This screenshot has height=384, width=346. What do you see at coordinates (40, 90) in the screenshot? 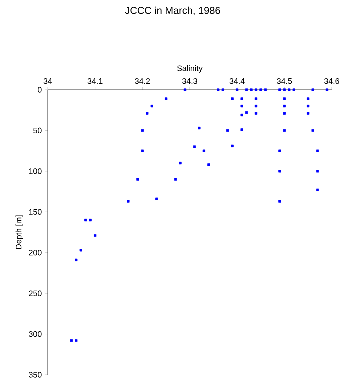
I see `y-tick-label: 0` at bounding box center [40, 90].